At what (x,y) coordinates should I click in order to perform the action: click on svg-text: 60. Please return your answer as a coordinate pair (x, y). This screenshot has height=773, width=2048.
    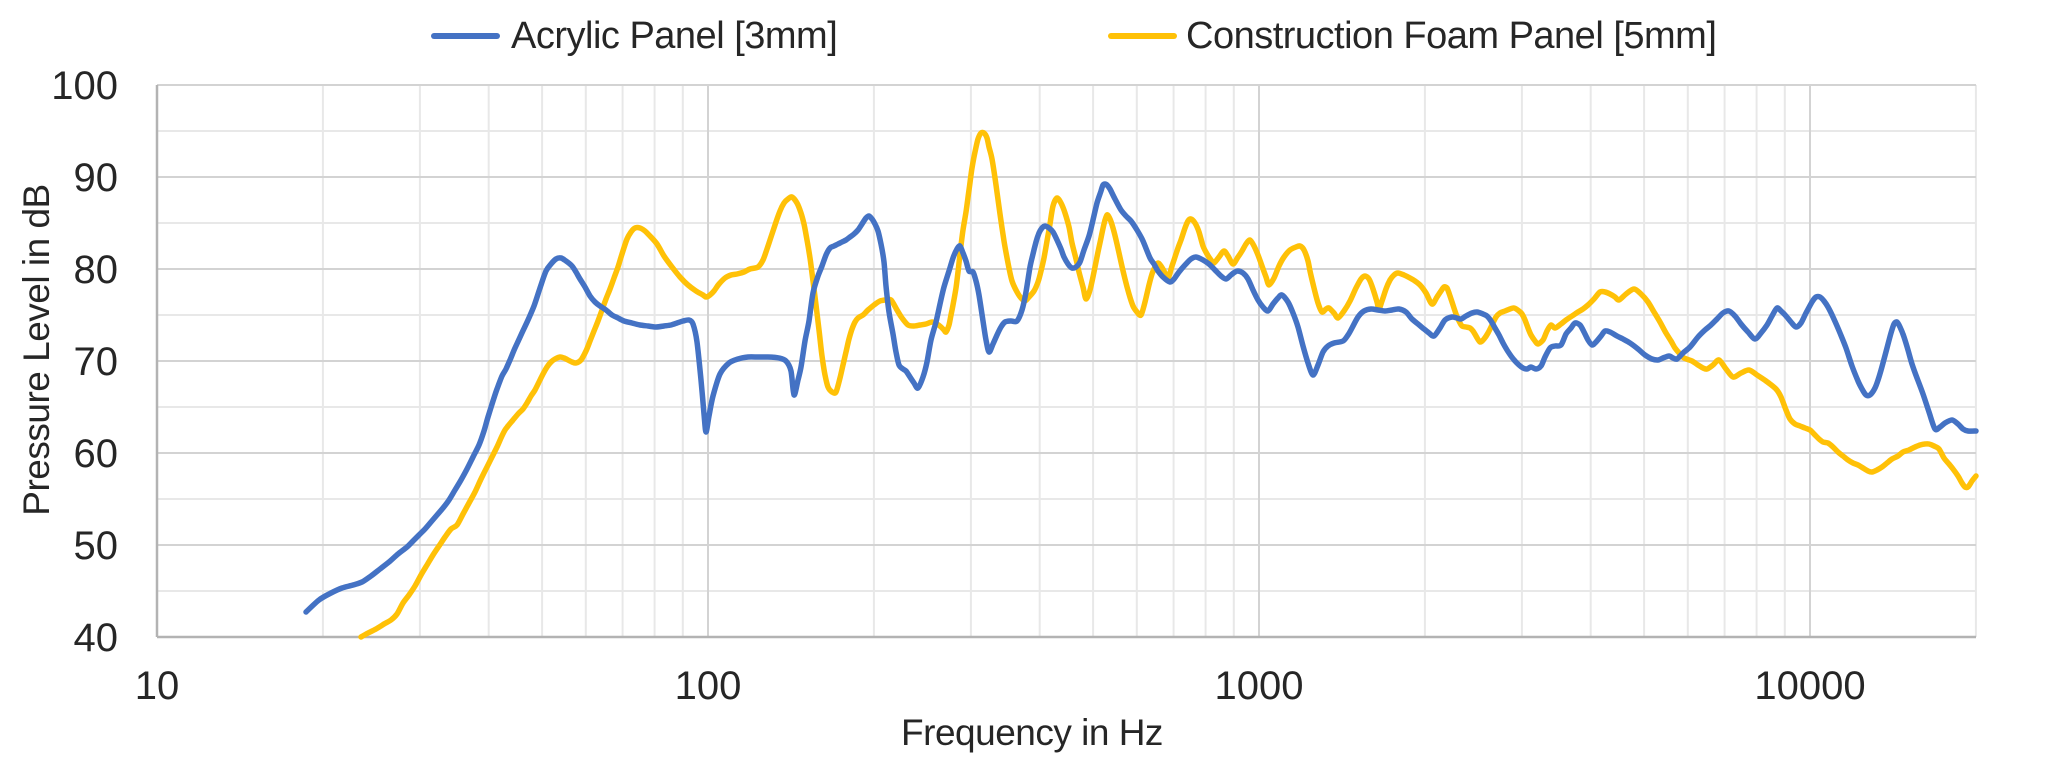
    Looking at the image, I should click on (96, 454).